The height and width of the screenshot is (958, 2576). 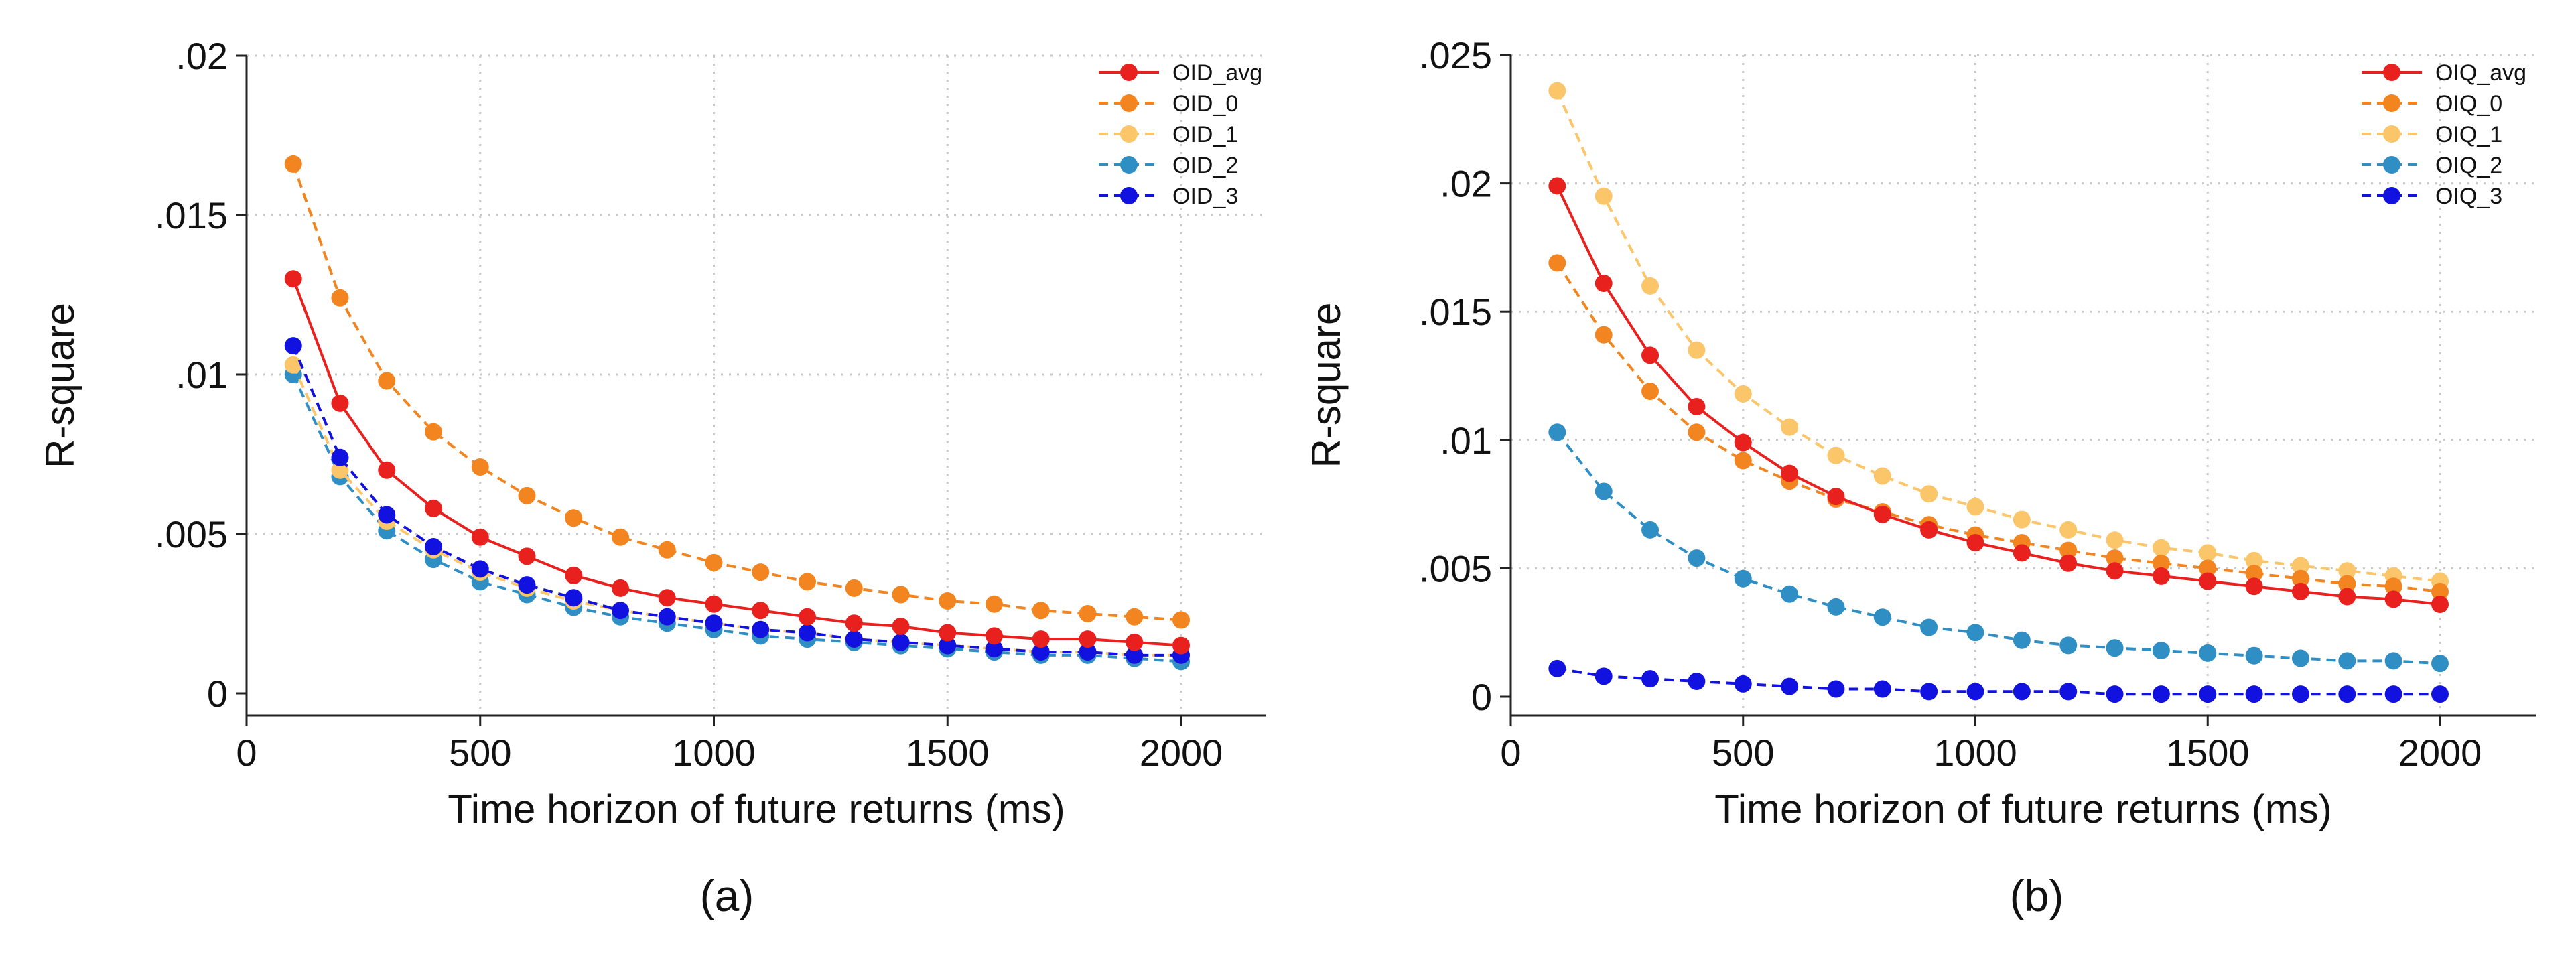 What do you see at coordinates (1181, 753) in the screenshot?
I see `x-tick-label: 2000` at bounding box center [1181, 753].